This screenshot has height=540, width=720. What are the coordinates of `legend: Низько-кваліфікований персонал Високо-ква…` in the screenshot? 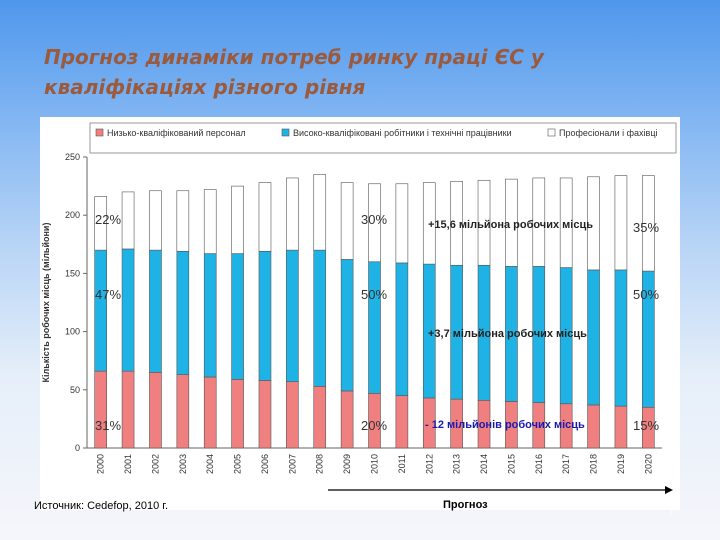 It's located at (383, 138).